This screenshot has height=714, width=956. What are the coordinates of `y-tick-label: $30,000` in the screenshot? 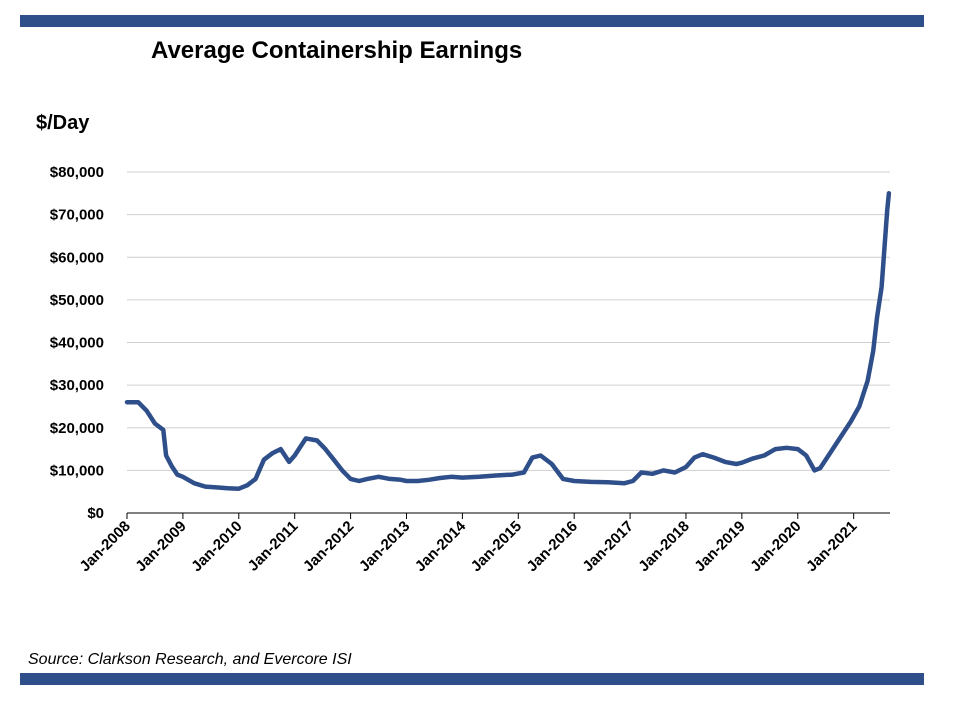 It's located at (77, 385).